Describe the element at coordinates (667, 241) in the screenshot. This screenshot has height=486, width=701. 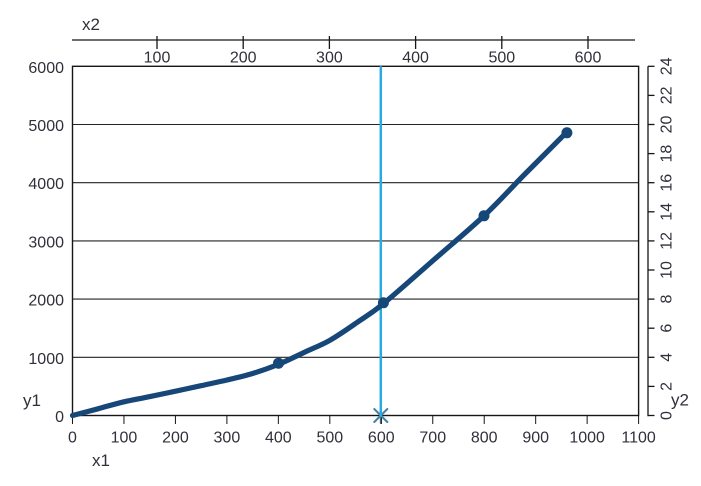
I see `svg-text: 12` at that location.